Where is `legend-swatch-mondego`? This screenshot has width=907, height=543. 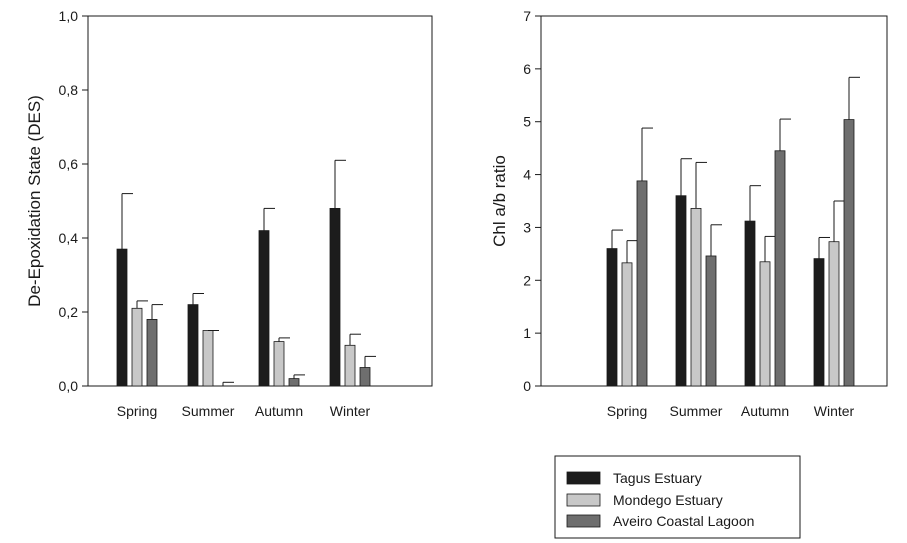
legend-swatch-mondego is located at coordinates (583, 500).